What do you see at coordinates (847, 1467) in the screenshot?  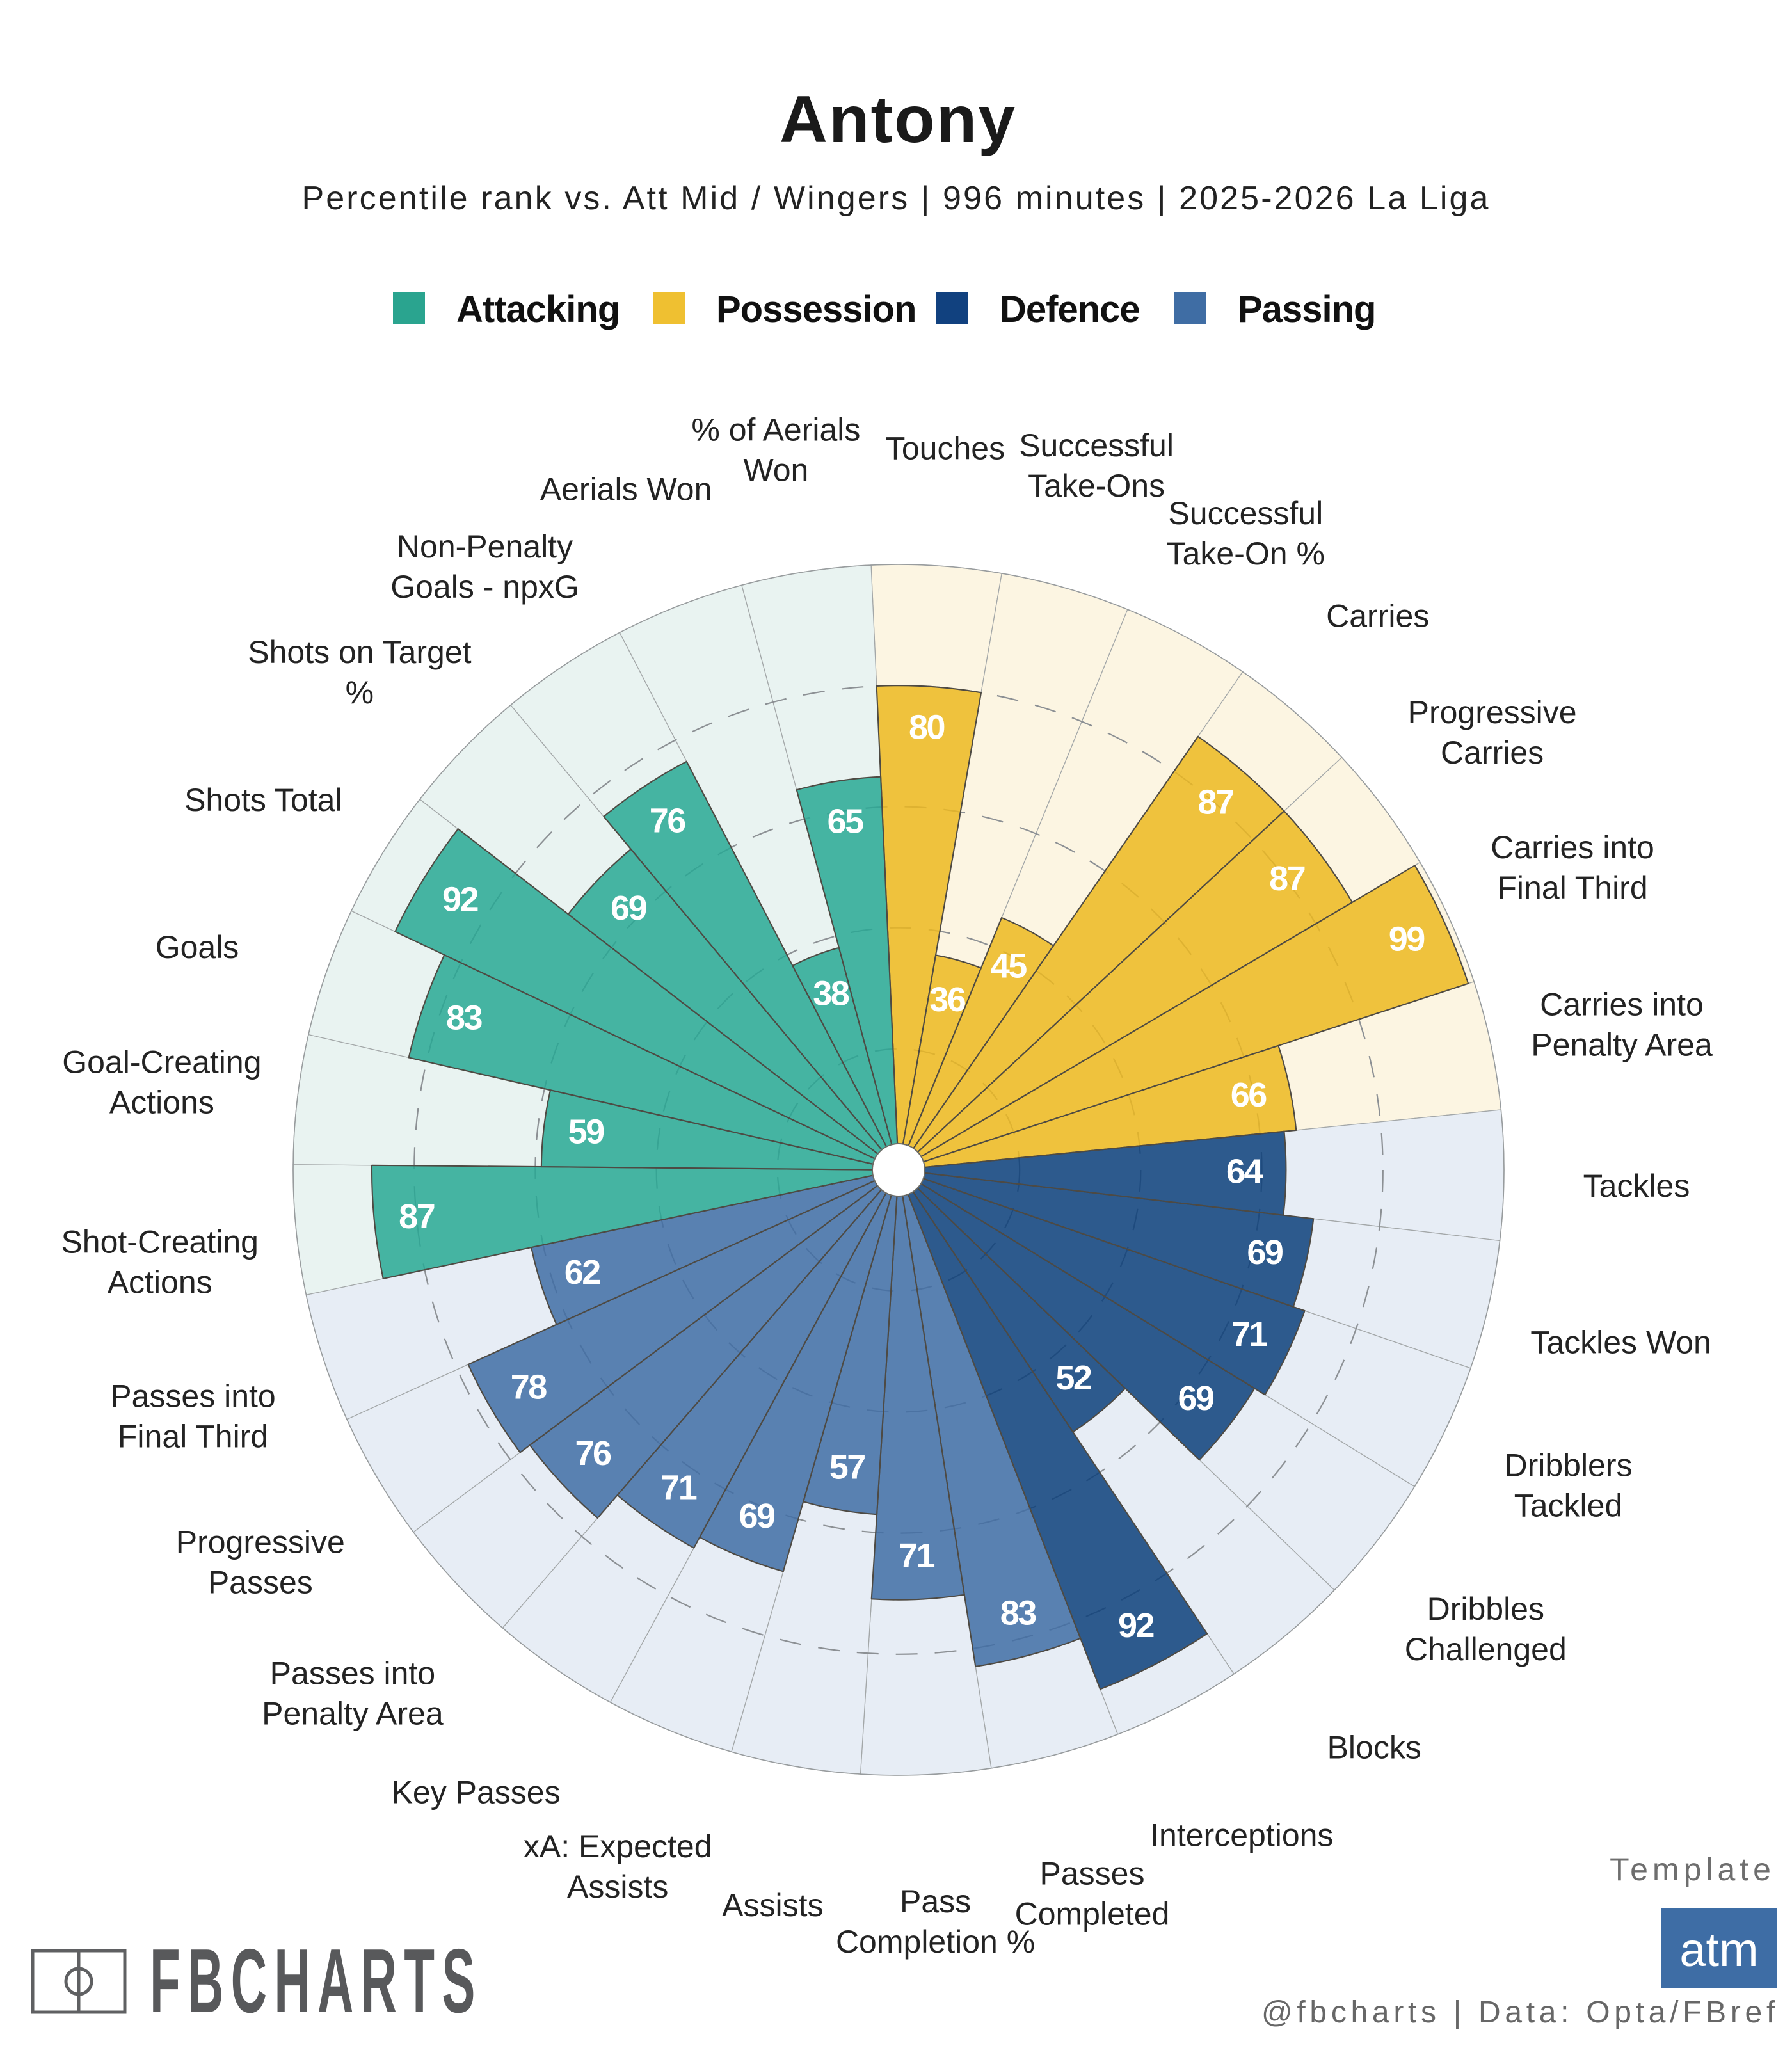 I see `svg-text: 57` at bounding box center [847, 1467].